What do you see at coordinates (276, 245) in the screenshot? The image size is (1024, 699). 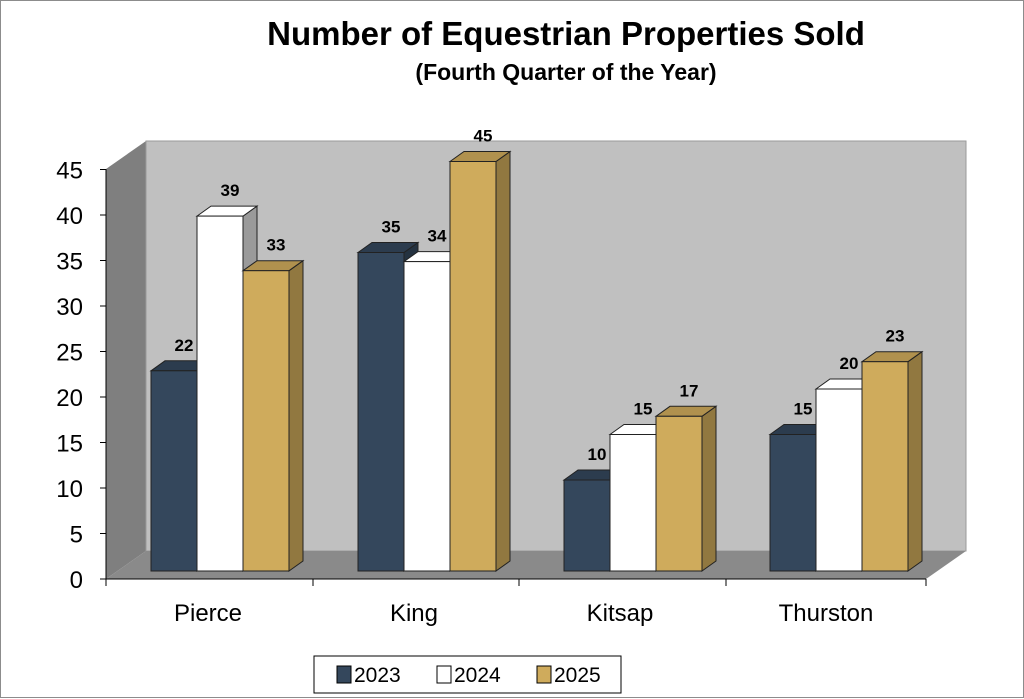 I see `data-label: 33` at bounding box center [276, 245].